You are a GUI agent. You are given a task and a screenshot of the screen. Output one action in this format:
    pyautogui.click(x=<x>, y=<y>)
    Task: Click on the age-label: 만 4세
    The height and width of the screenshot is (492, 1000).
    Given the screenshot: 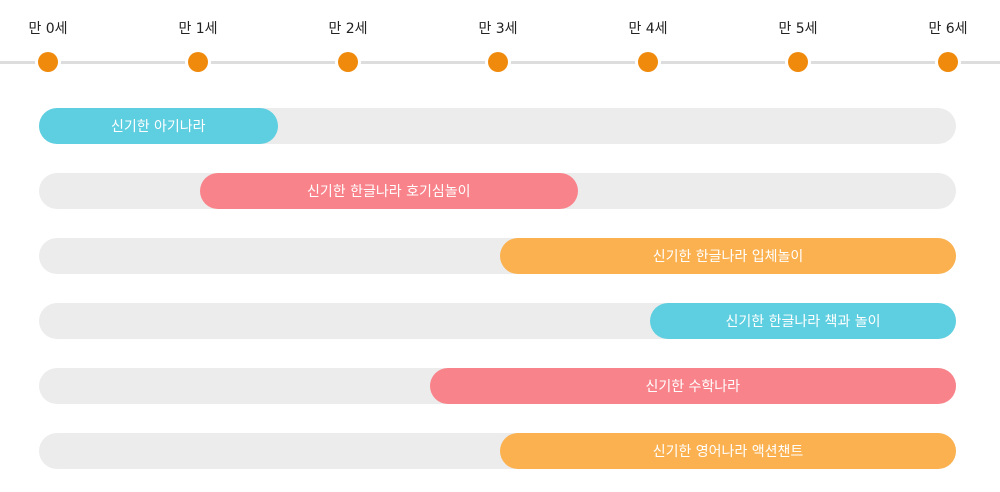 What is the action you would take?
    pyautogui.click(x=648, y=29)
    